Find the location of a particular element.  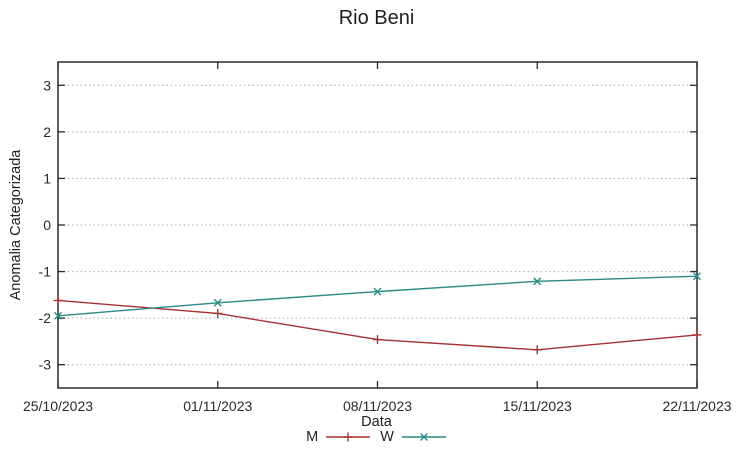

x-tick-label: 15/11/2023 is located at coordinates (537, 406).